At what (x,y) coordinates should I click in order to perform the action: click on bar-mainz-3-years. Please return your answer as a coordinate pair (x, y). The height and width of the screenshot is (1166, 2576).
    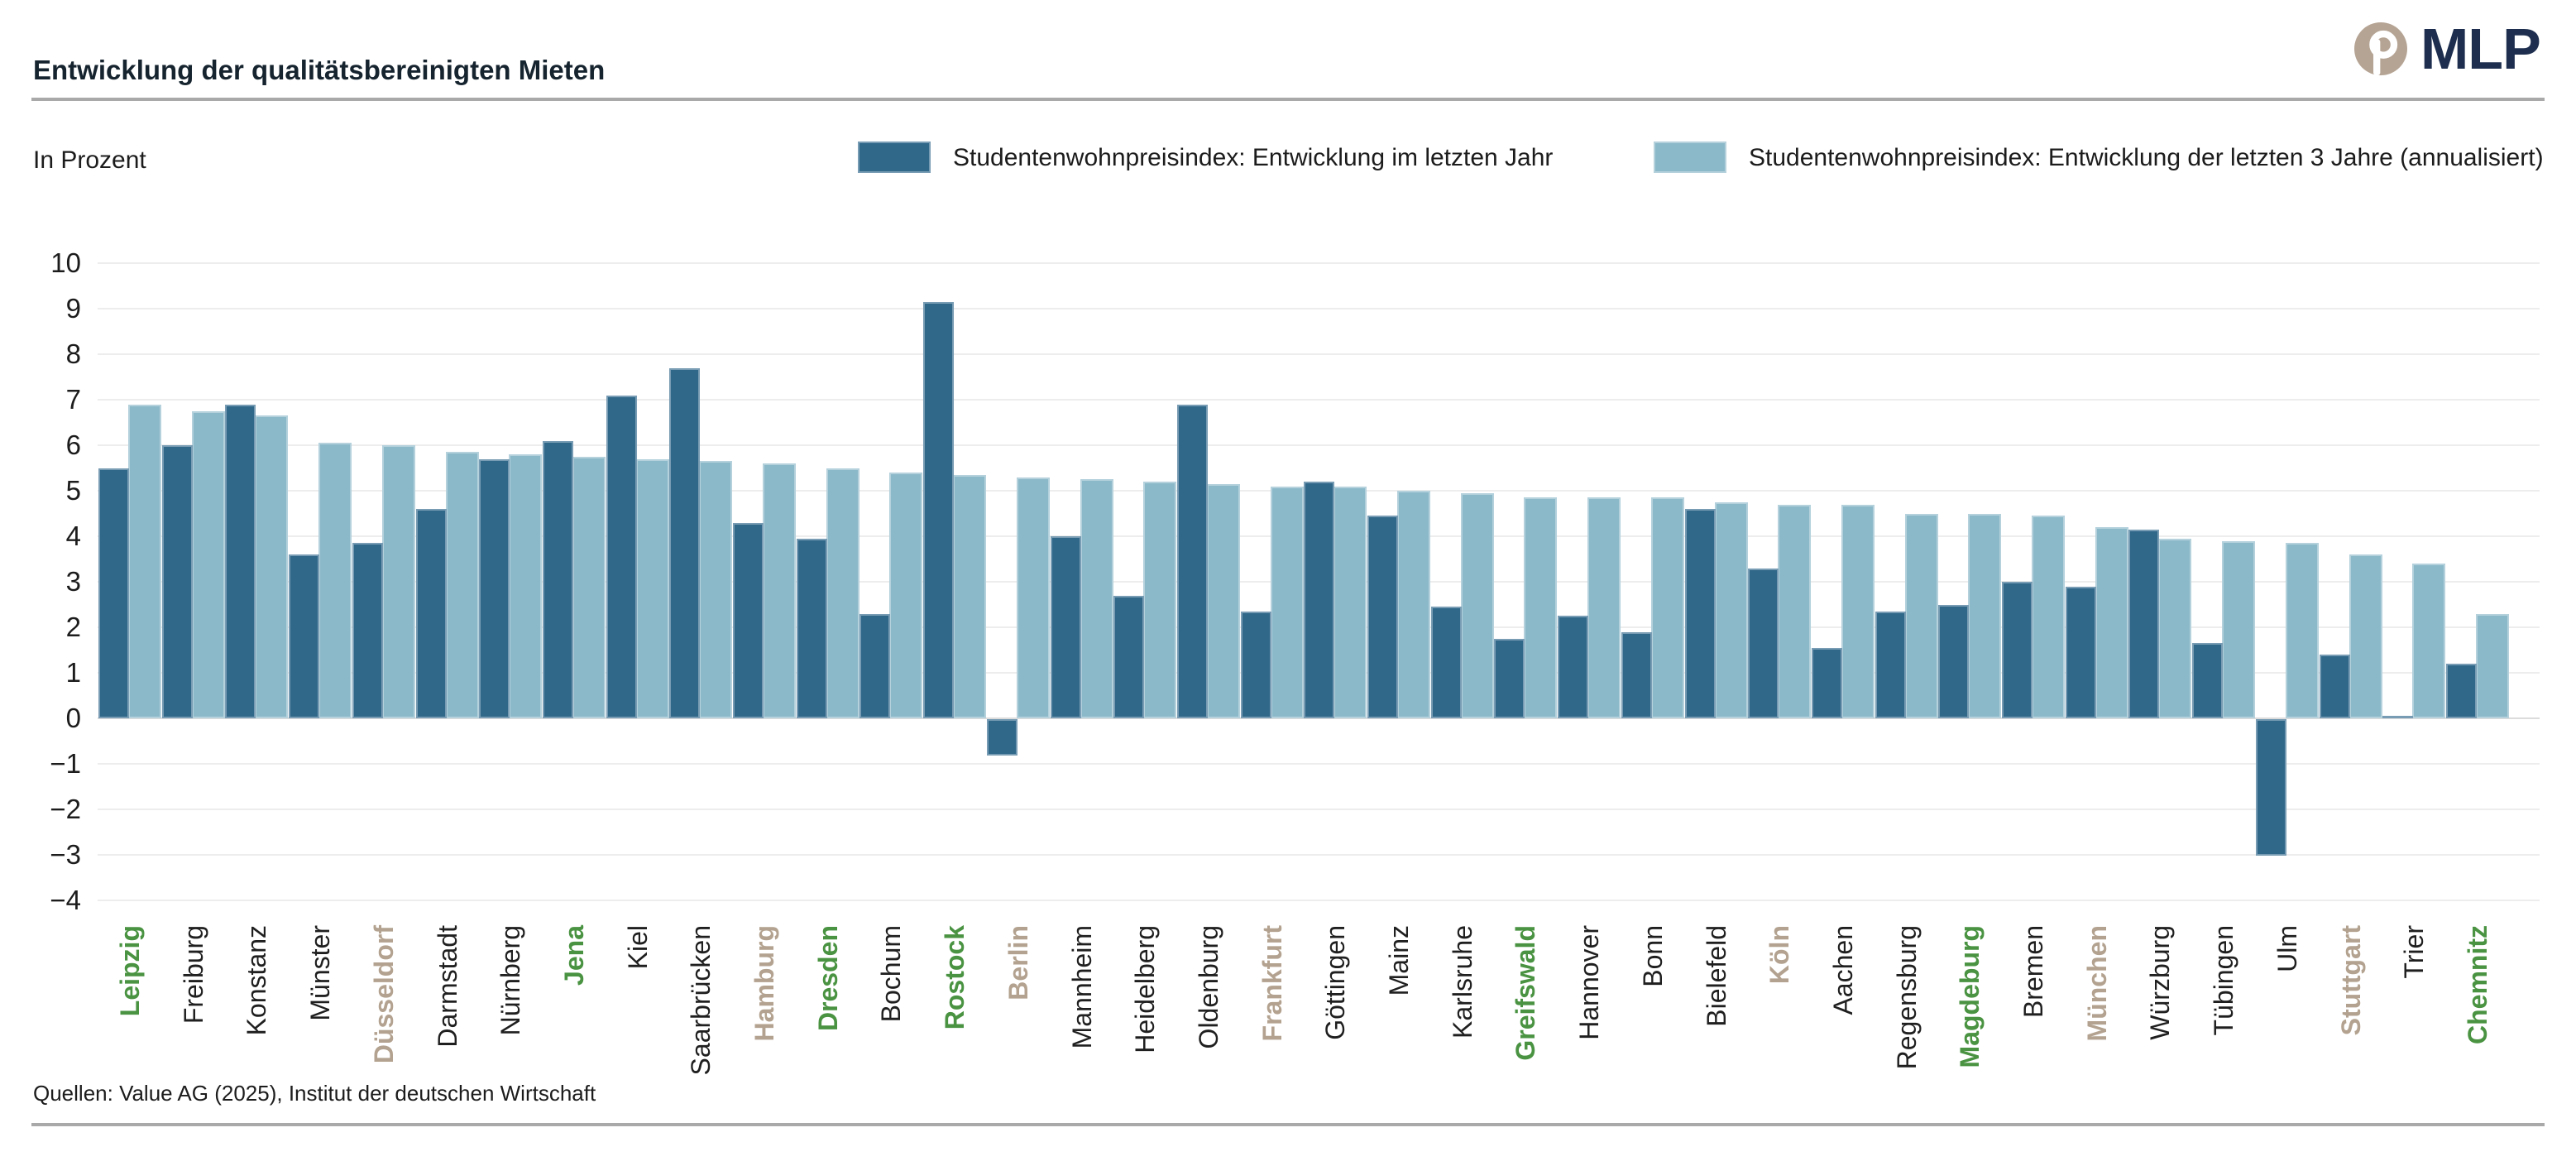
    Looking at the image, I should click on (1413, 604).